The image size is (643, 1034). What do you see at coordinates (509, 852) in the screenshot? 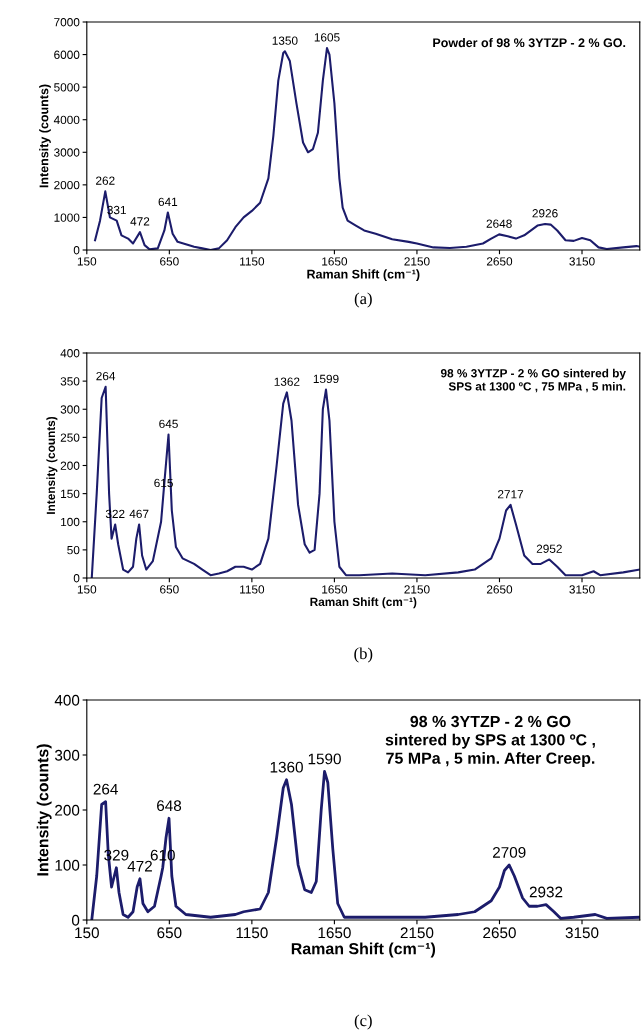
I see `annotation: 2709` at bounding box center [509, 852].